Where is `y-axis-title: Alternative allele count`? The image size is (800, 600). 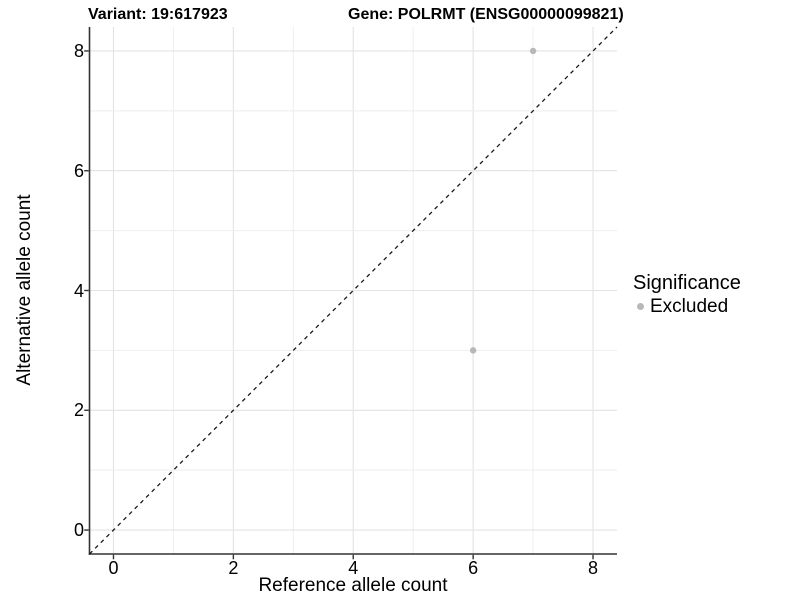
y-axis-title: Alternative allele count is located at coordinates (24, 290).